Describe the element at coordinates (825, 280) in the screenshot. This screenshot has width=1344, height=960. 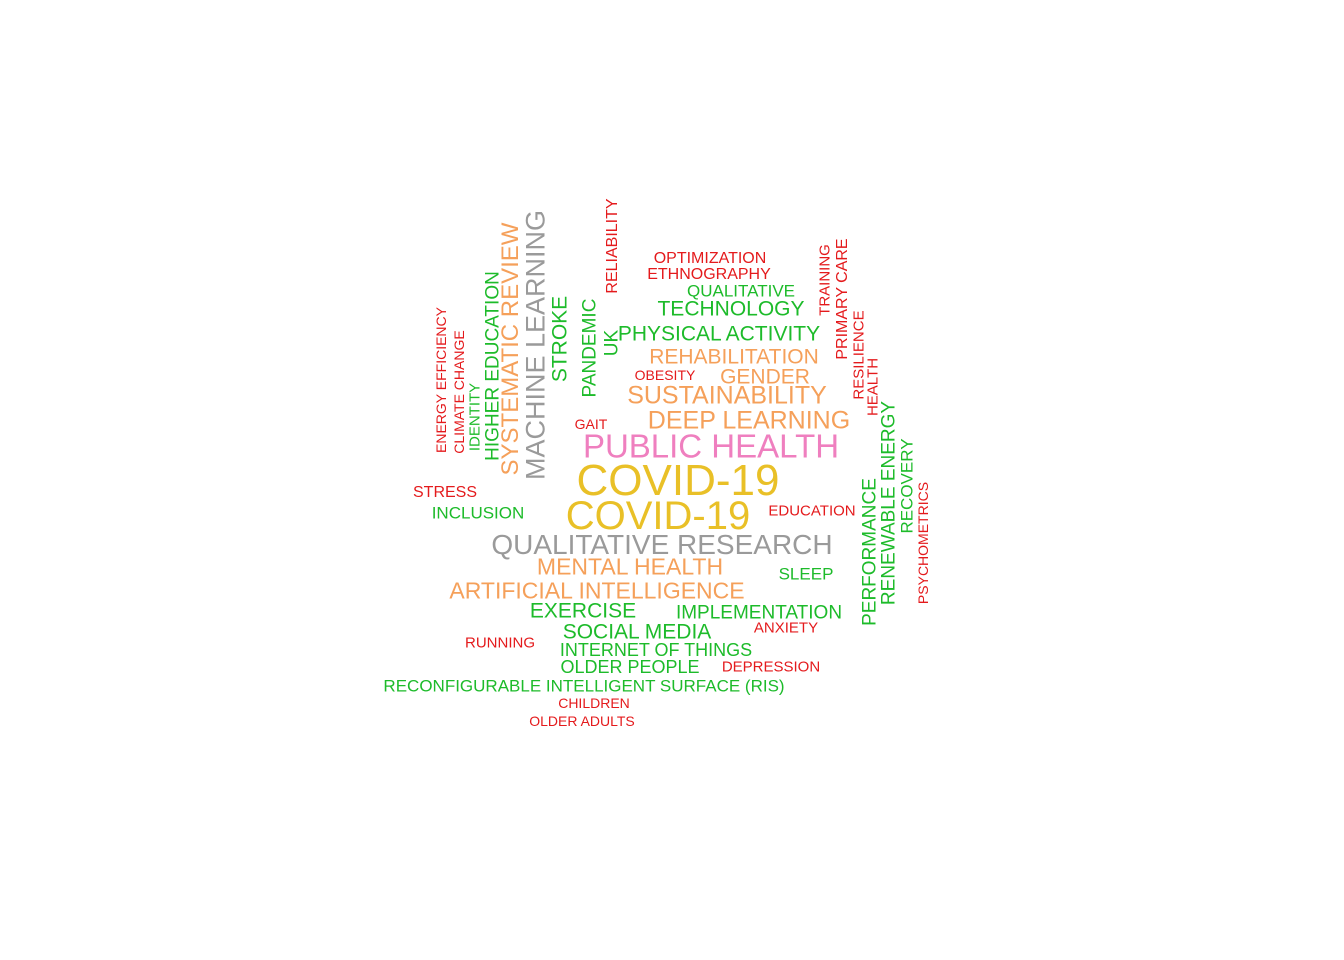
I see `word-training: TRAINING` at that location.